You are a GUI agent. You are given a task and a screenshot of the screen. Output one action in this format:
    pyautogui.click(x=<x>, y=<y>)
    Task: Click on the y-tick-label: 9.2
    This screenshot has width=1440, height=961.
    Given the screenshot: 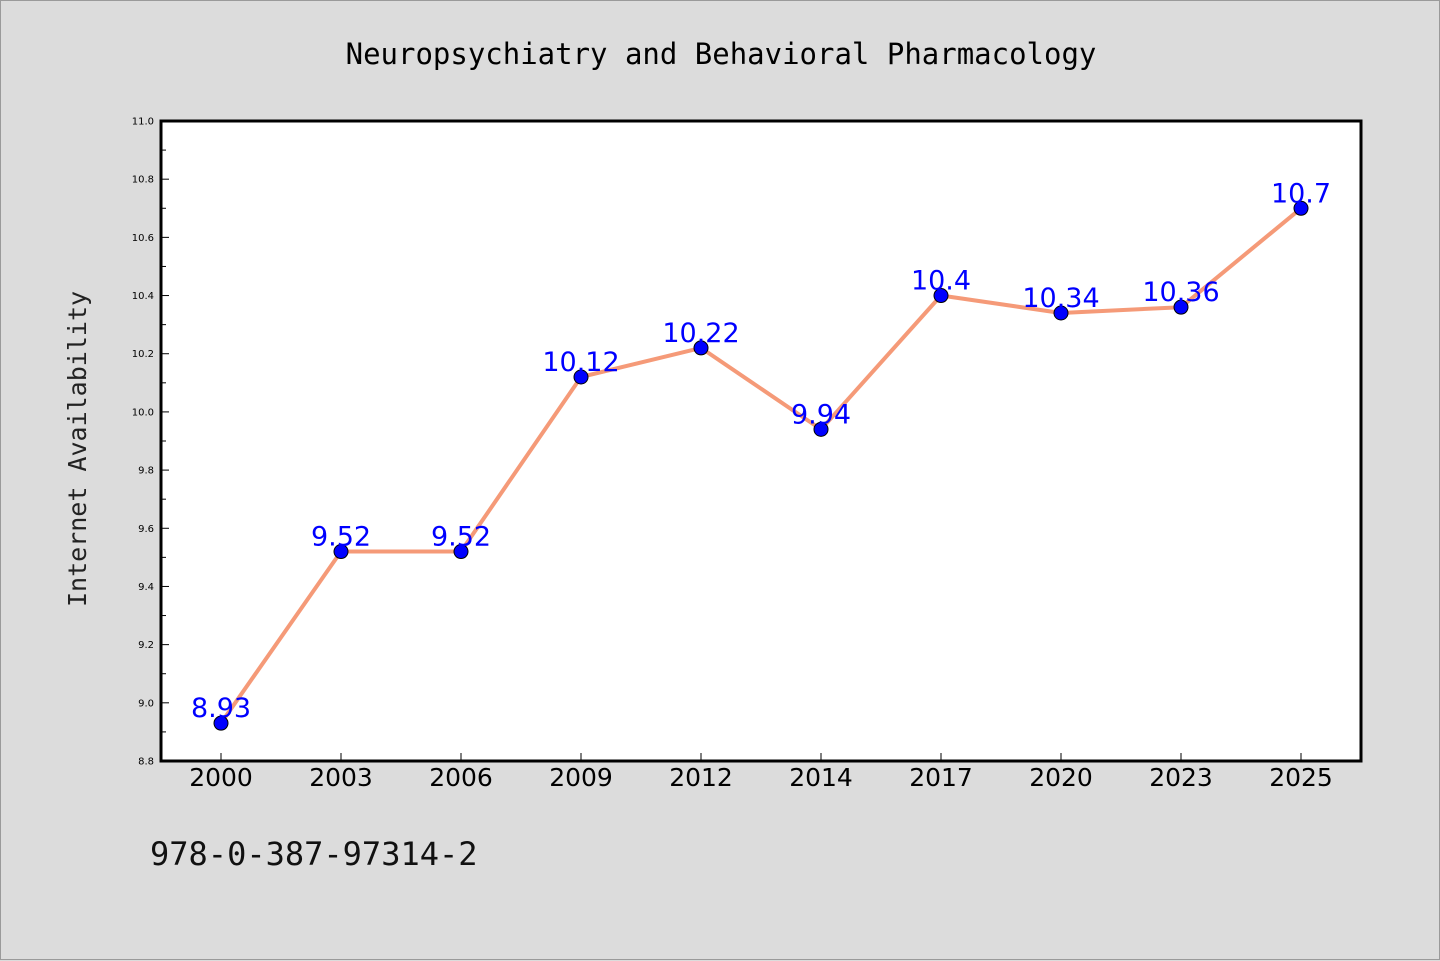 What is the action you would take?
    pyautogui.click(x=146, y=645)
    